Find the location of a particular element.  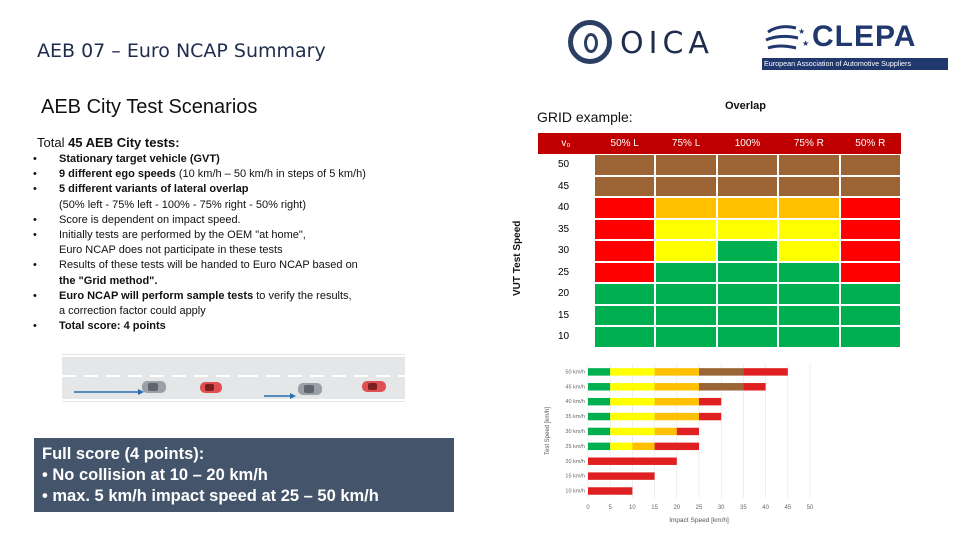

grid-speed-cell: 20 is located at coordinates (566, 294).